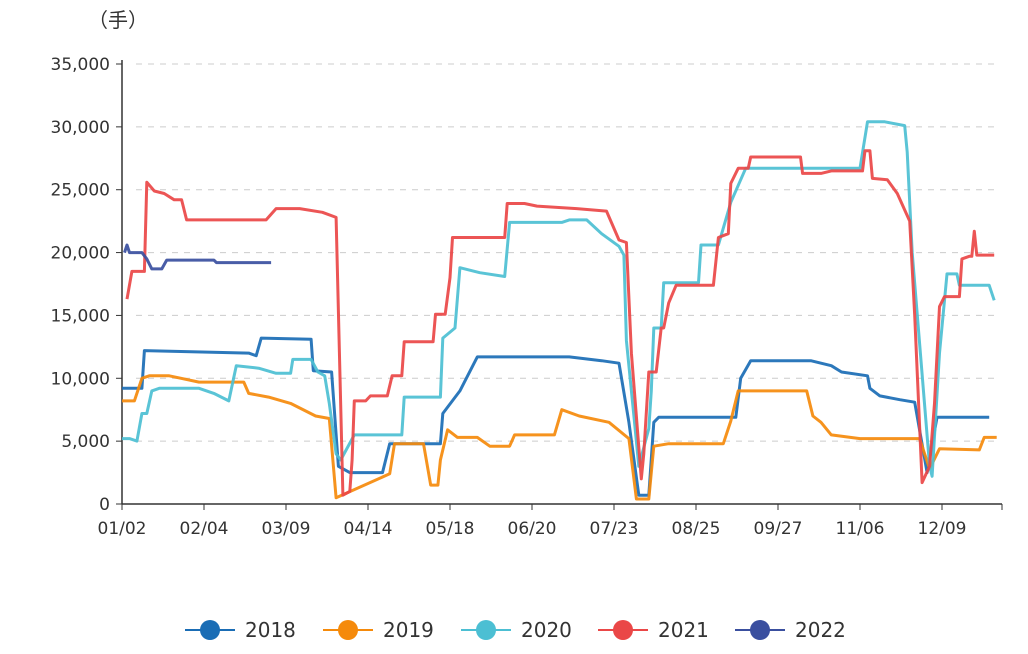  What do you see at coordinates (118, 20) in the screenshot?
I see `y-axis-unit-label: （手）` at bounding box center [118, 20].